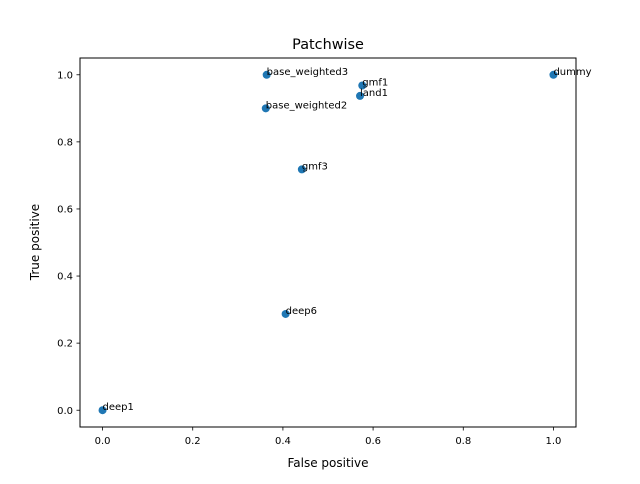 The height and width of the screenshot is (484, 640). Describe the element at coordinates (362, 85) in the screenshot. I see `data-point-gmf1` at that location.